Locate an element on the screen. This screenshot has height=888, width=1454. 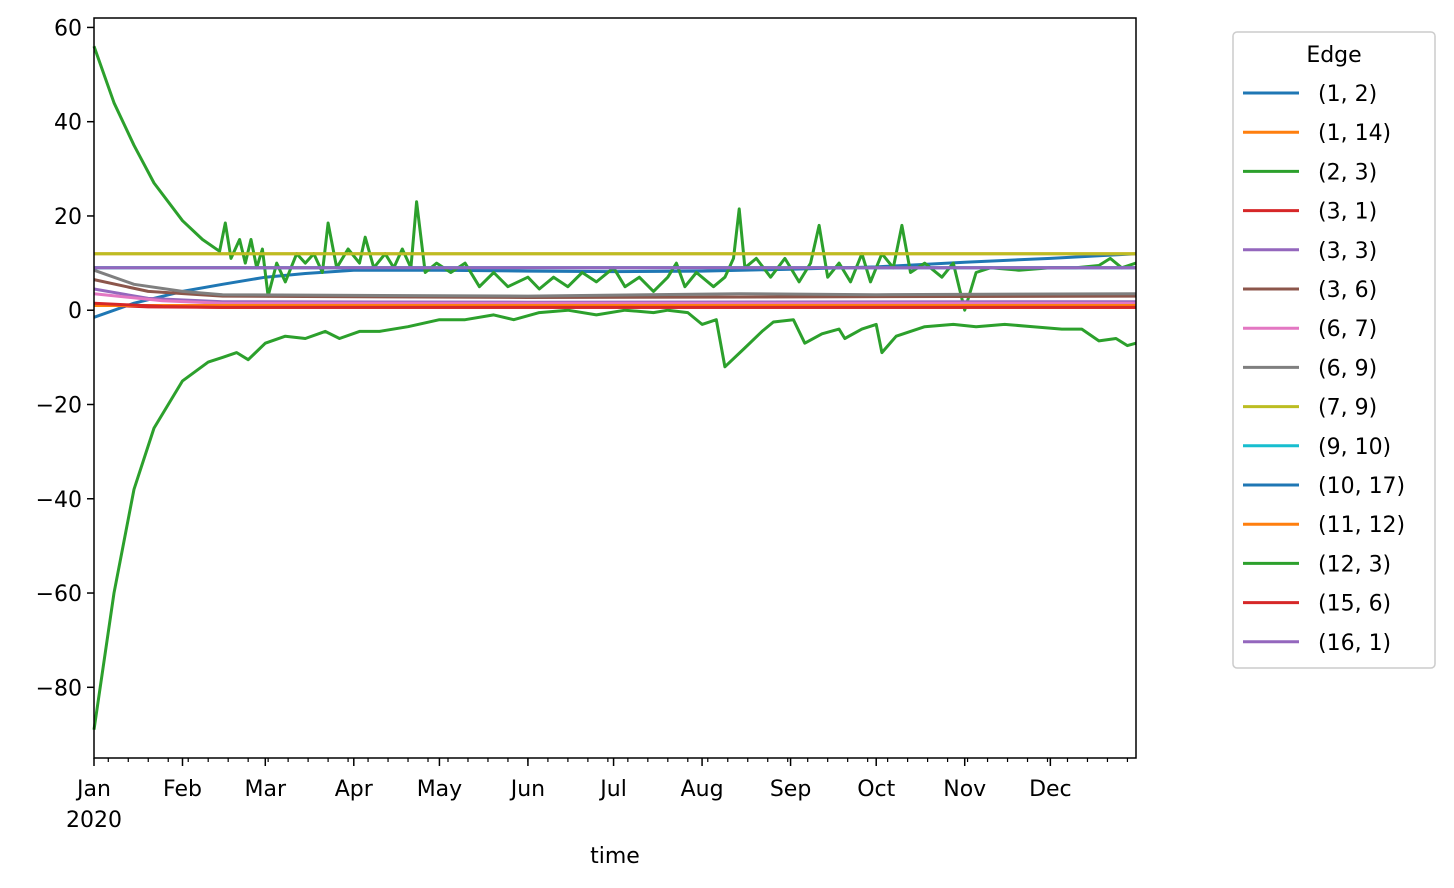
x-tick-label: Jun is located at coordinates (527, 789).